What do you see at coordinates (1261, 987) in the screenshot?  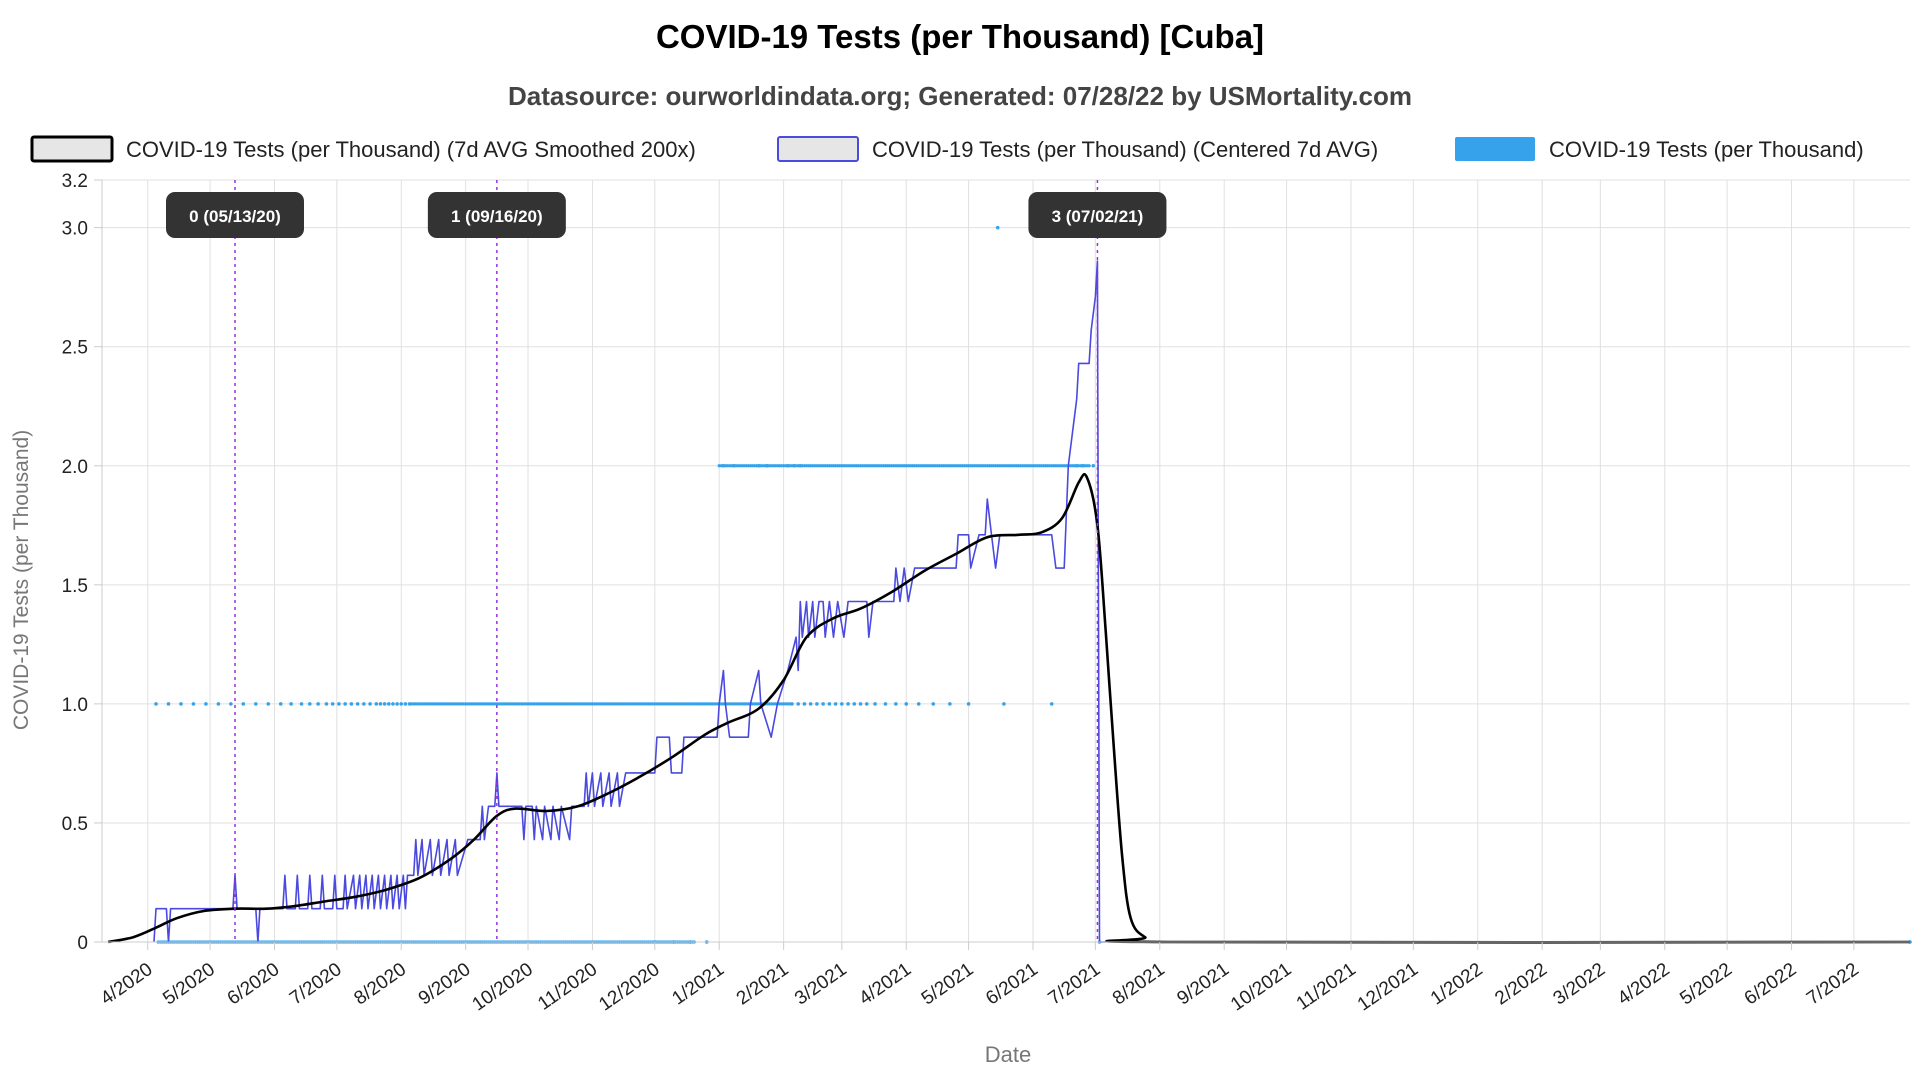 I see `x-tick-label: 10/2021` at bounding box center [1261, 987].